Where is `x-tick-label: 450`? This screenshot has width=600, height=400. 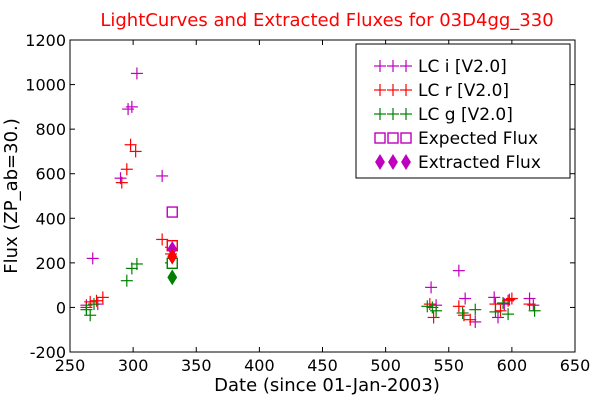 x-tick-label: 450 is located at coordinates (322, 365).